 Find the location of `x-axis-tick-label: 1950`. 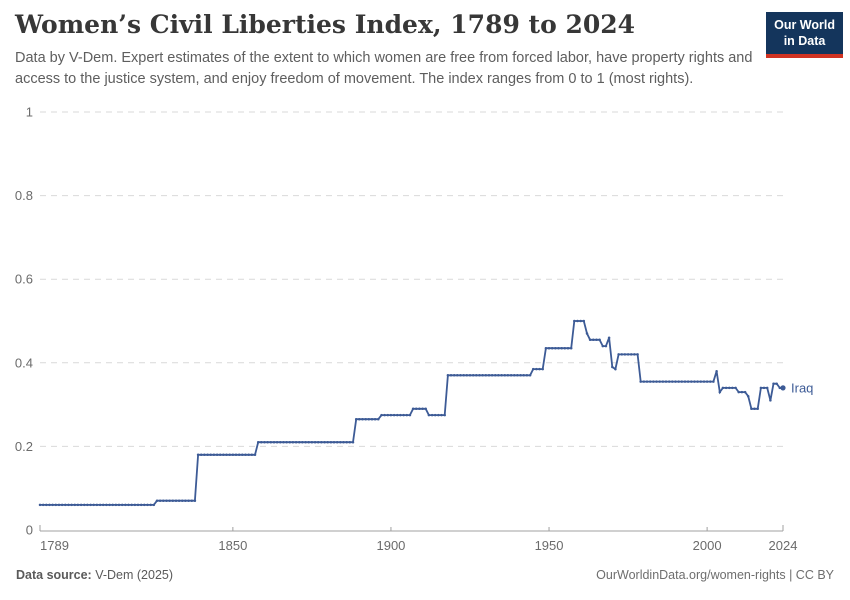

x-axis-tick-label: 1950 is located at coordinates (549, 545).